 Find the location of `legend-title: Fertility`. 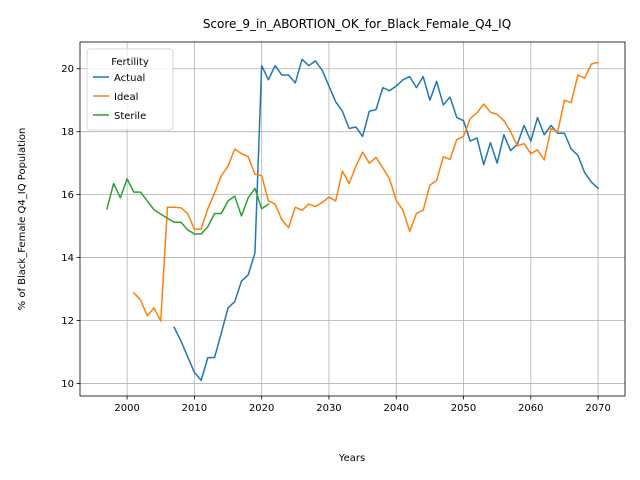

legend-title: Fertility is located at coordinates (130, 62).